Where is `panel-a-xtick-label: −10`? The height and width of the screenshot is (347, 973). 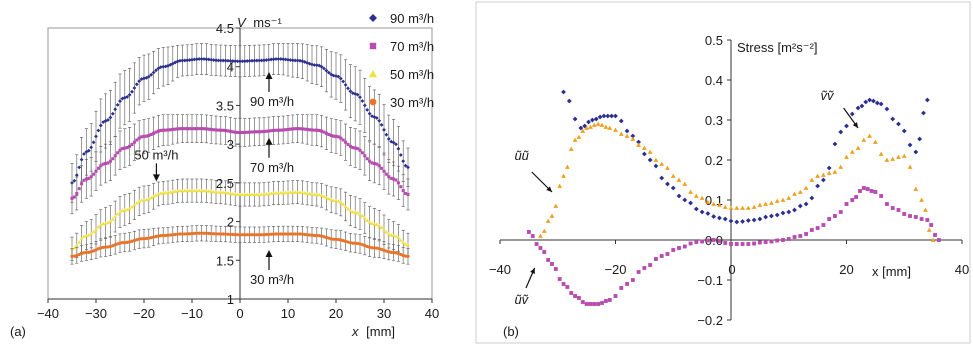 panel-a-xtick-label: −10 is located at coordinates (192, 313).